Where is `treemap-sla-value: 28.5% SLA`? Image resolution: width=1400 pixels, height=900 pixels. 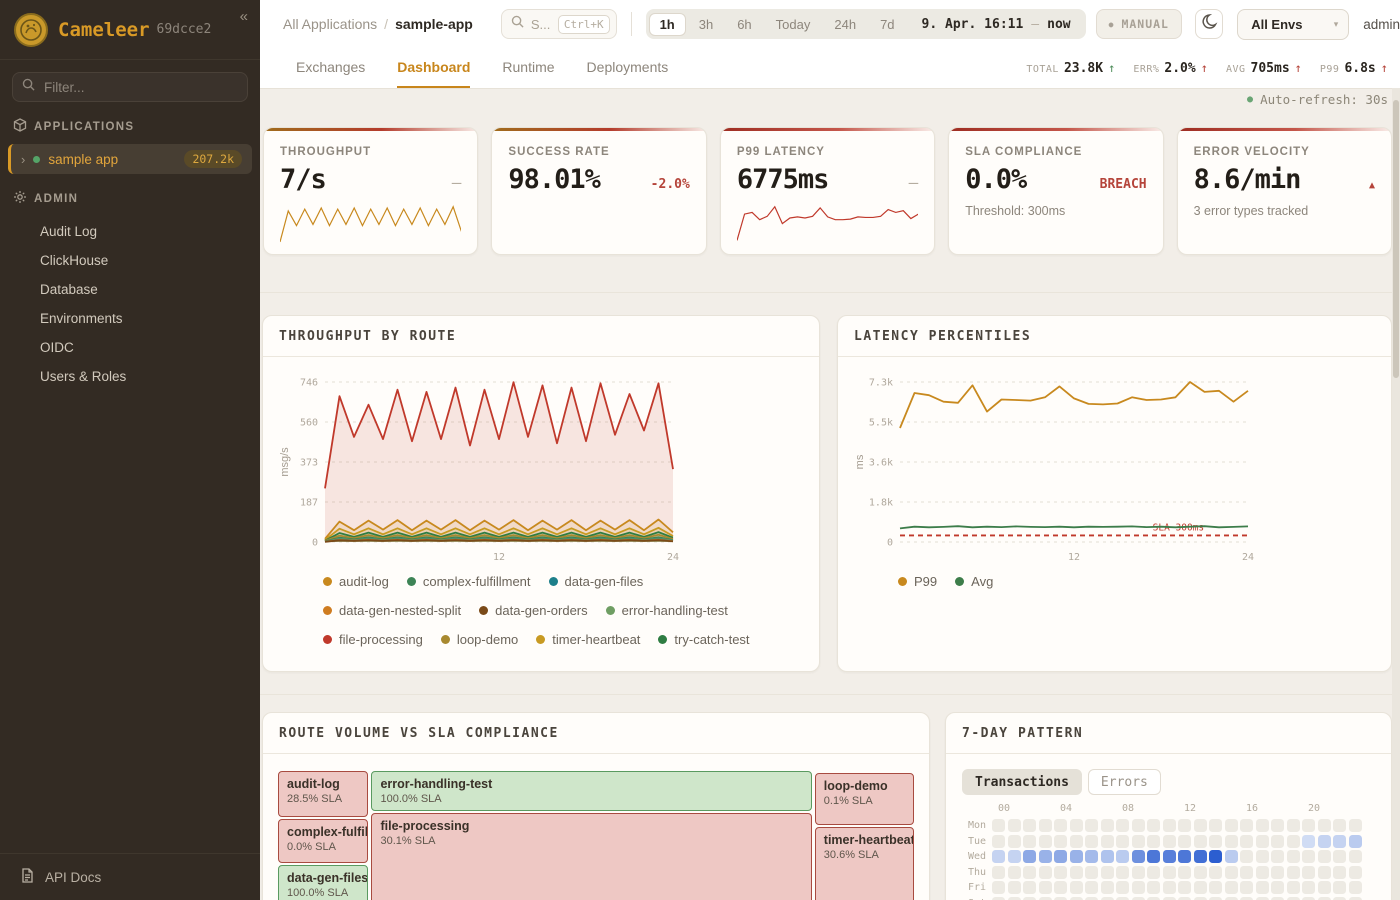 treemap-sla-value: 28.5% SLA is located at coordinates (315, 799).